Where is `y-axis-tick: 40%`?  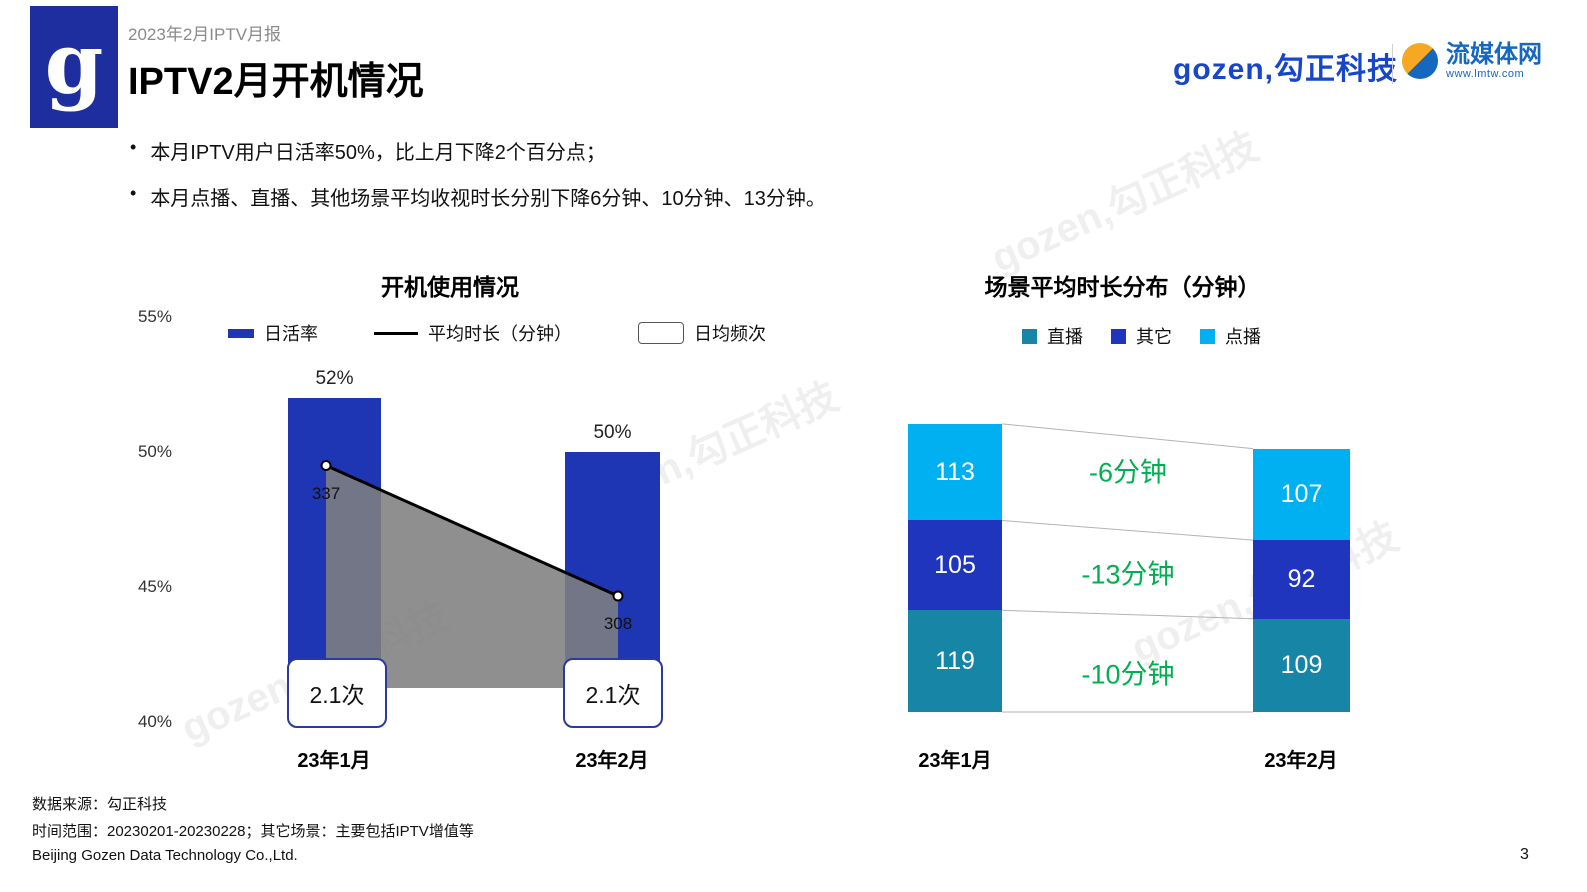
y-axis-tick: 40% is located at coordinates (154, 721).